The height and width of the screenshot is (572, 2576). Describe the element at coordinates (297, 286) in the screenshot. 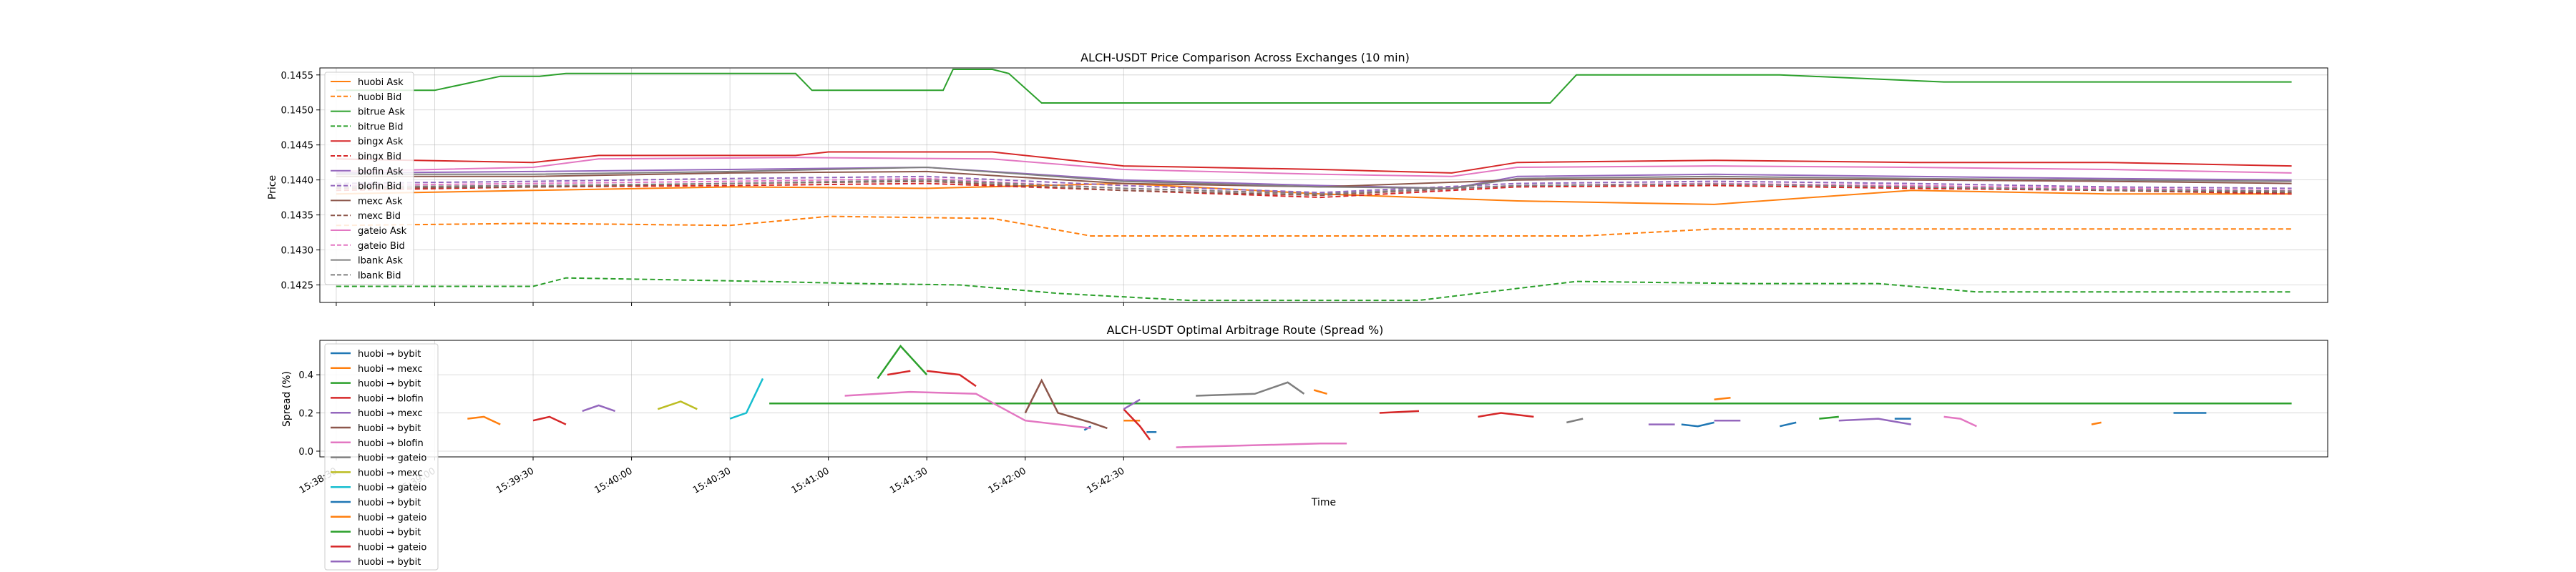

I see `price-y-tick-label: 0.1425` at that location.